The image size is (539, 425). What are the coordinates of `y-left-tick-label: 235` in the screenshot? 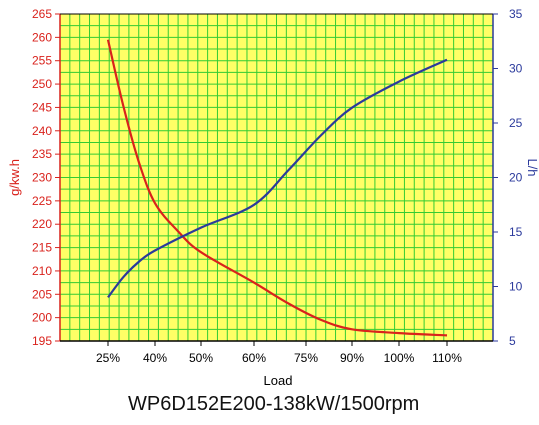 It's located at (42, 154).